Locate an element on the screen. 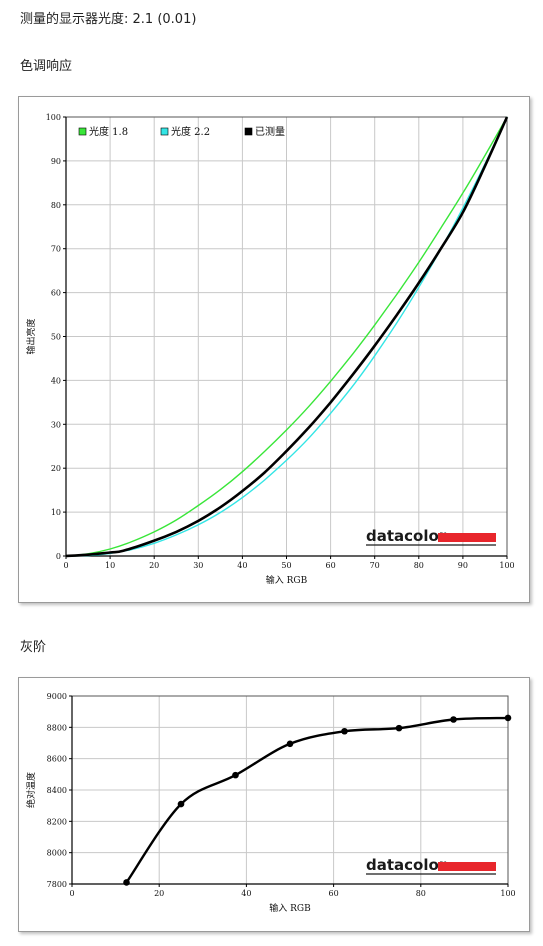 Image resolution: width=543 pixels, height=946 pixels. tone-response-title: 色调响应 is located at coordinates (46, 66).